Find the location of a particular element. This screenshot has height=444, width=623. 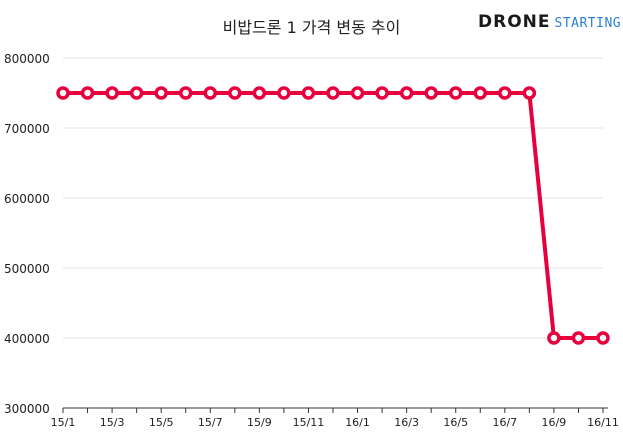

chart-title: 비밥드론 1 가격 변동 추이 is located at coordinates (311, 27).